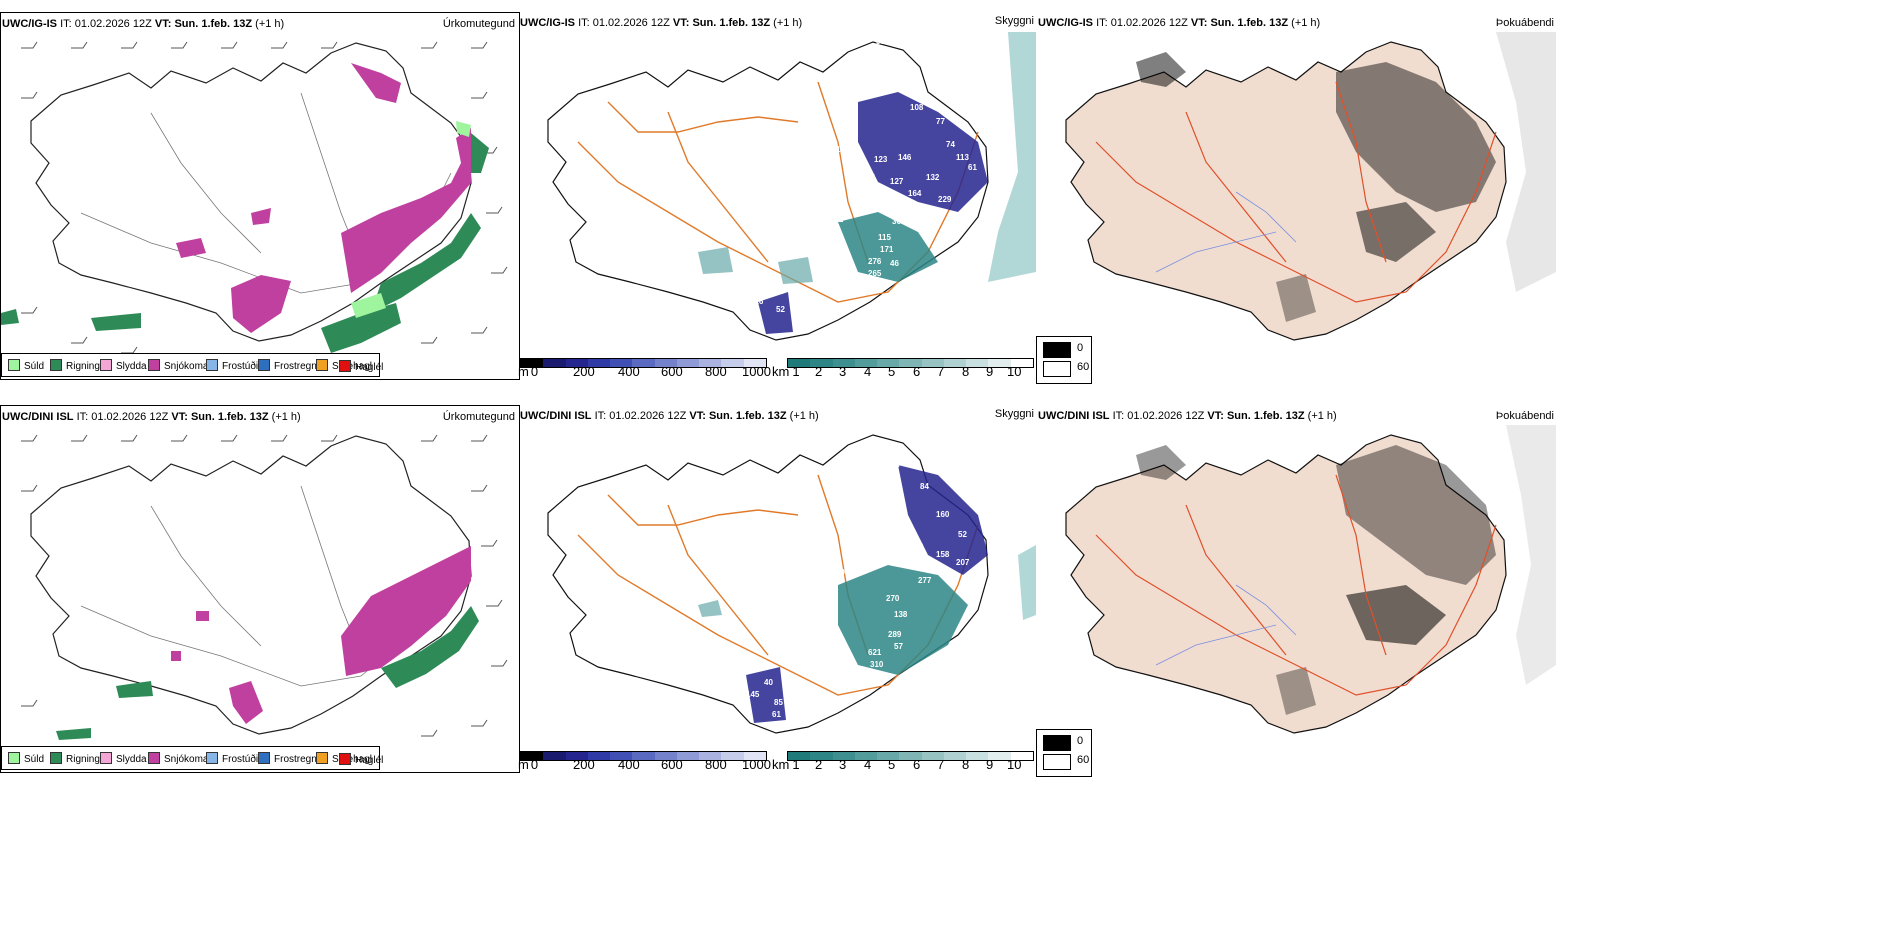 The image size is (1900, 950). What do you see at coordinates (1226, 232) in the screenshot?
I see `rivers` at bounding box center [1226, 232].